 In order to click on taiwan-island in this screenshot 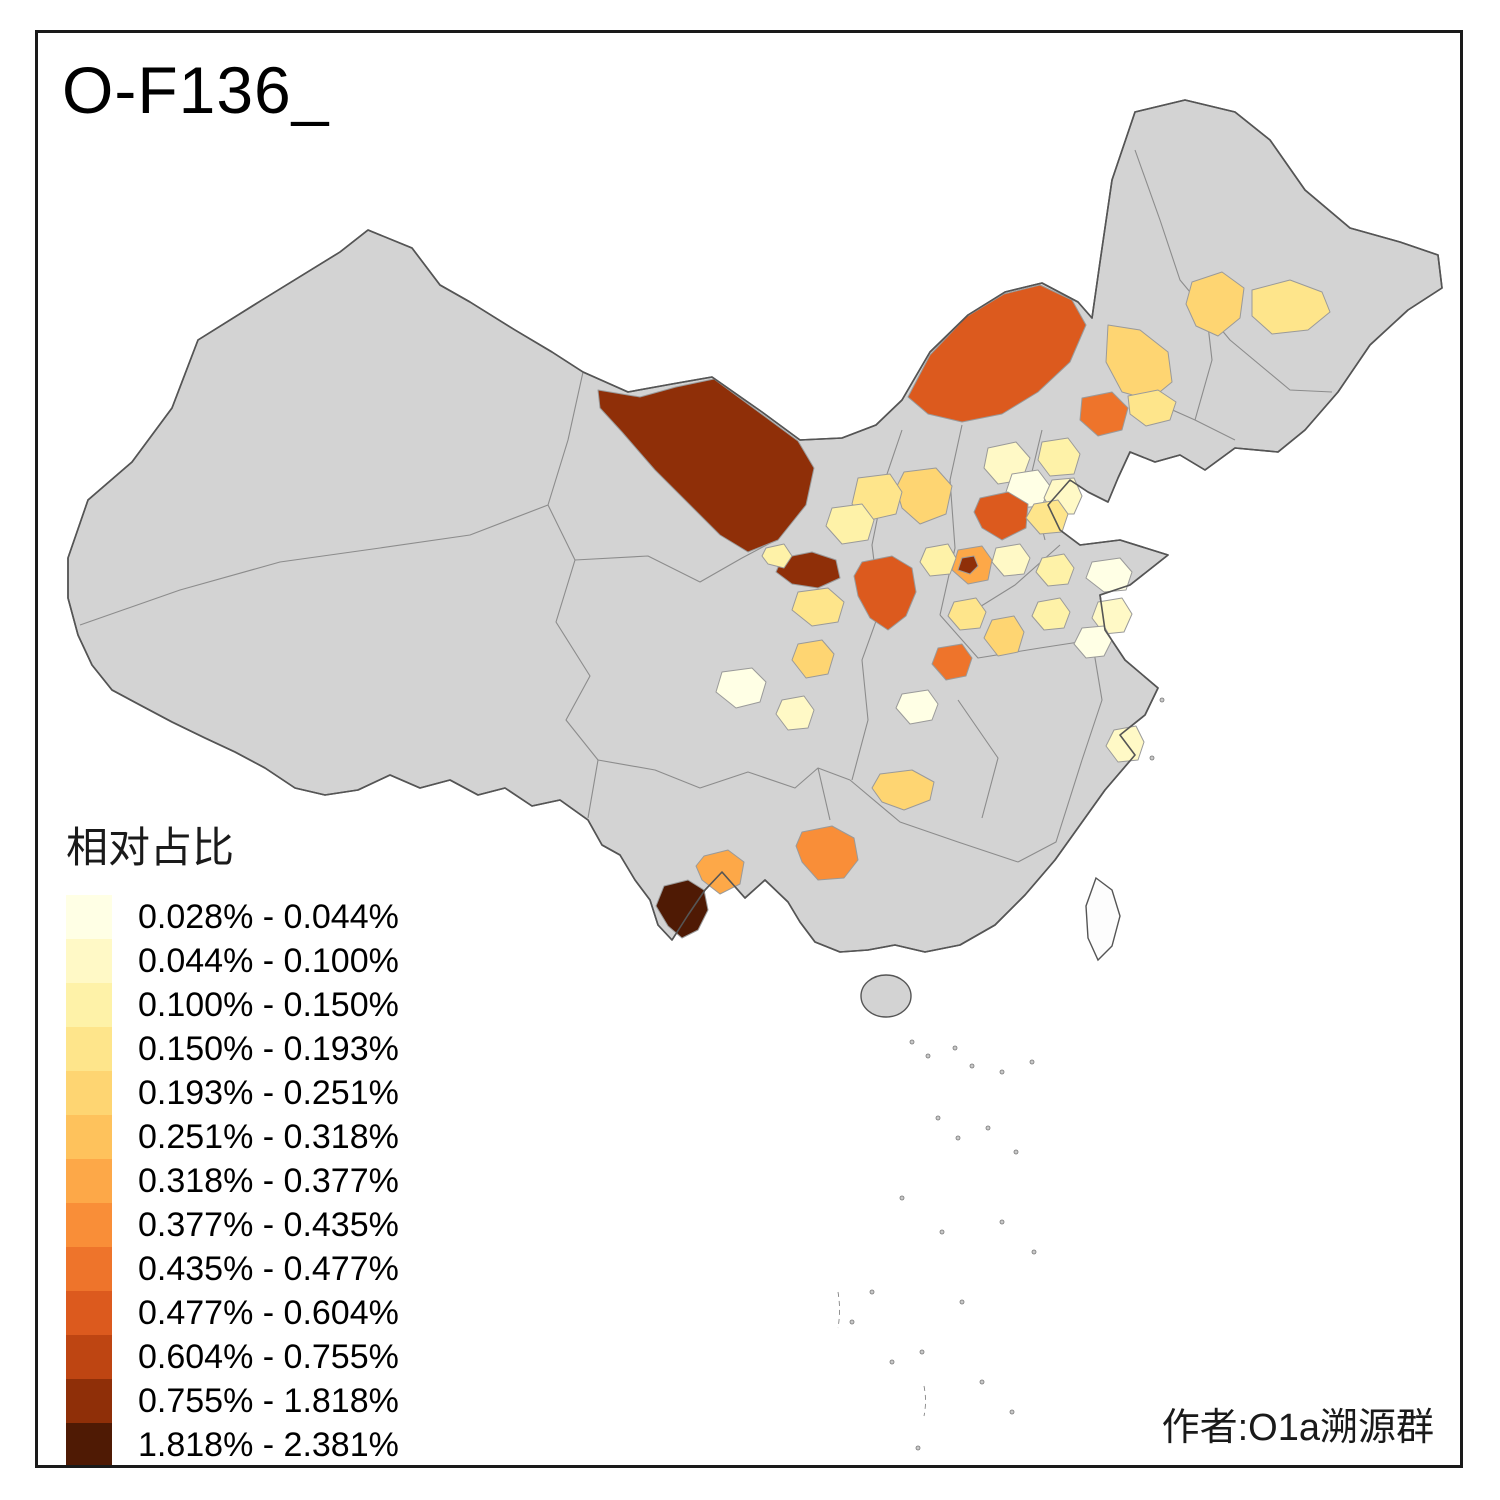, I will do `click(1103, 919)`.